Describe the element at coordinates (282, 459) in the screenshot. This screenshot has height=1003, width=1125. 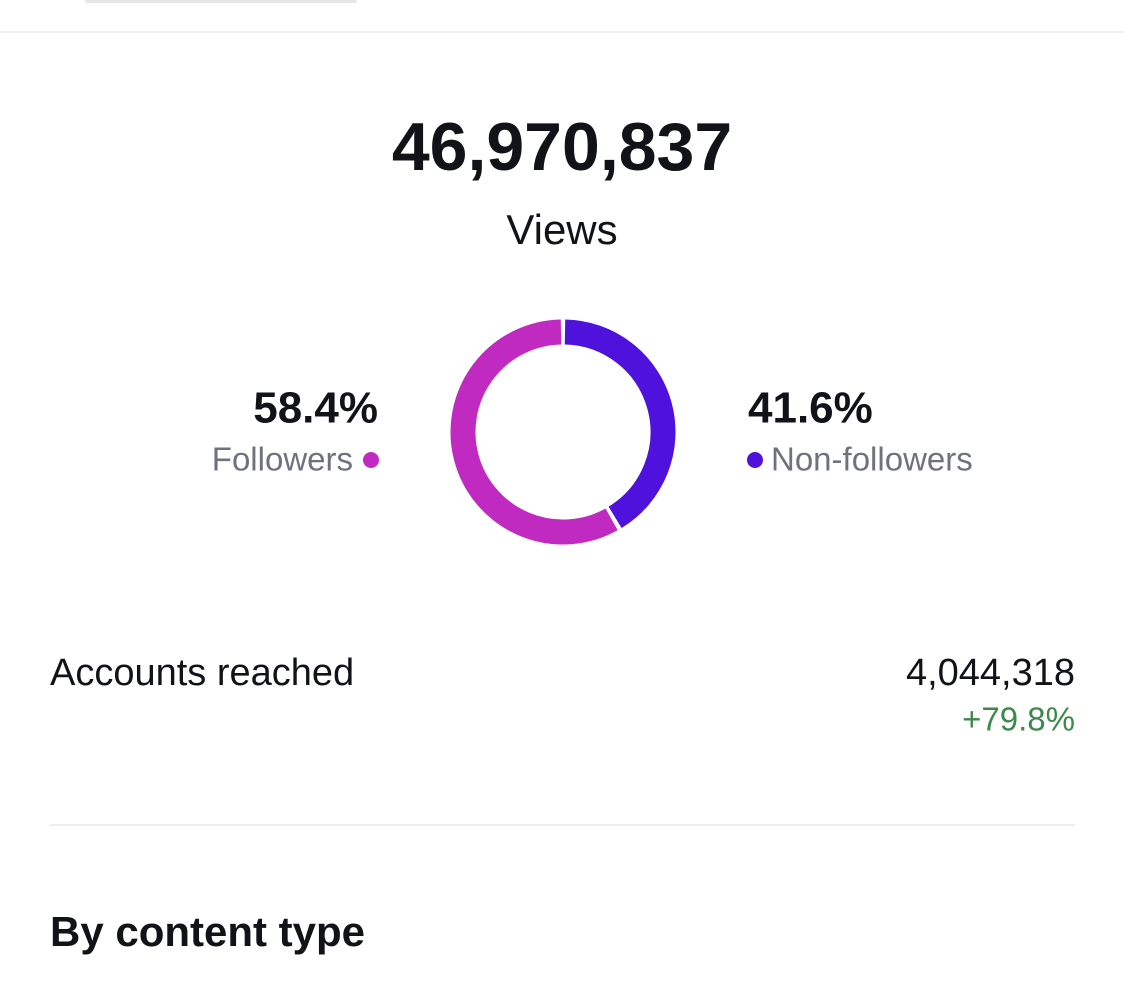
I see `legend-label: Followers` at that location.